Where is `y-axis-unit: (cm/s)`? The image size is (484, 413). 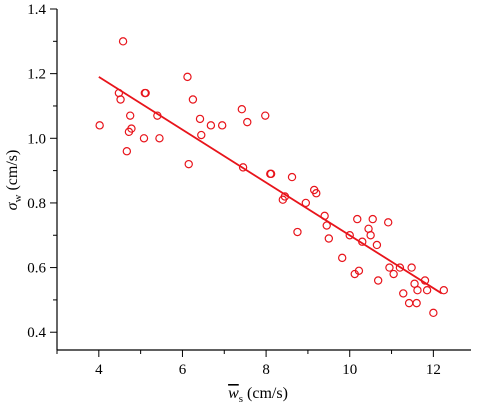
y-axis-unit: (cm/s) is located at coordinates (12, 172).